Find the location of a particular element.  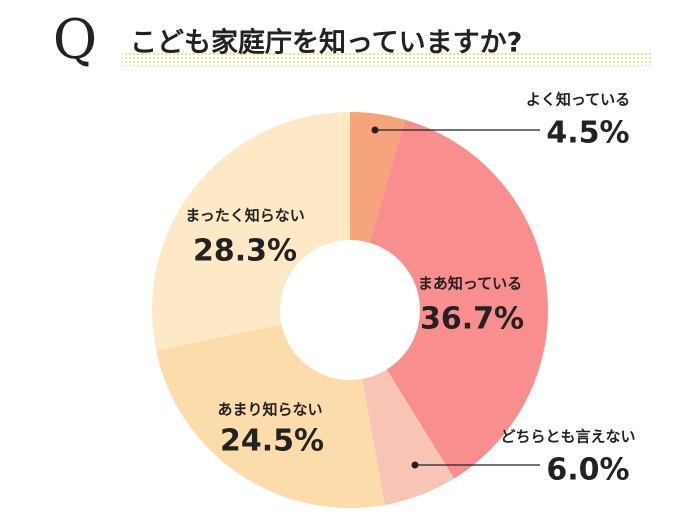

category-label: あまり知らない is located at coordinates (269, 410).